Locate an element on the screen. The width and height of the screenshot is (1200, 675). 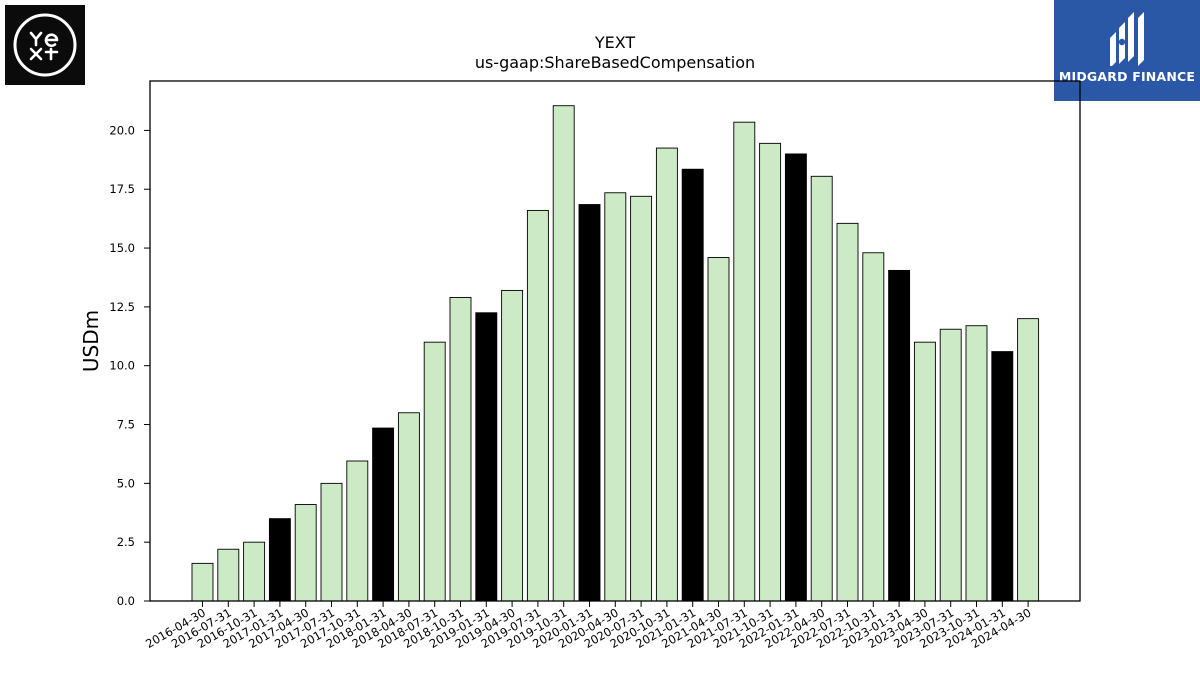
chart-subtitle: us-gaap:ShareBasedCompensation is located at coordinates (615, 62).